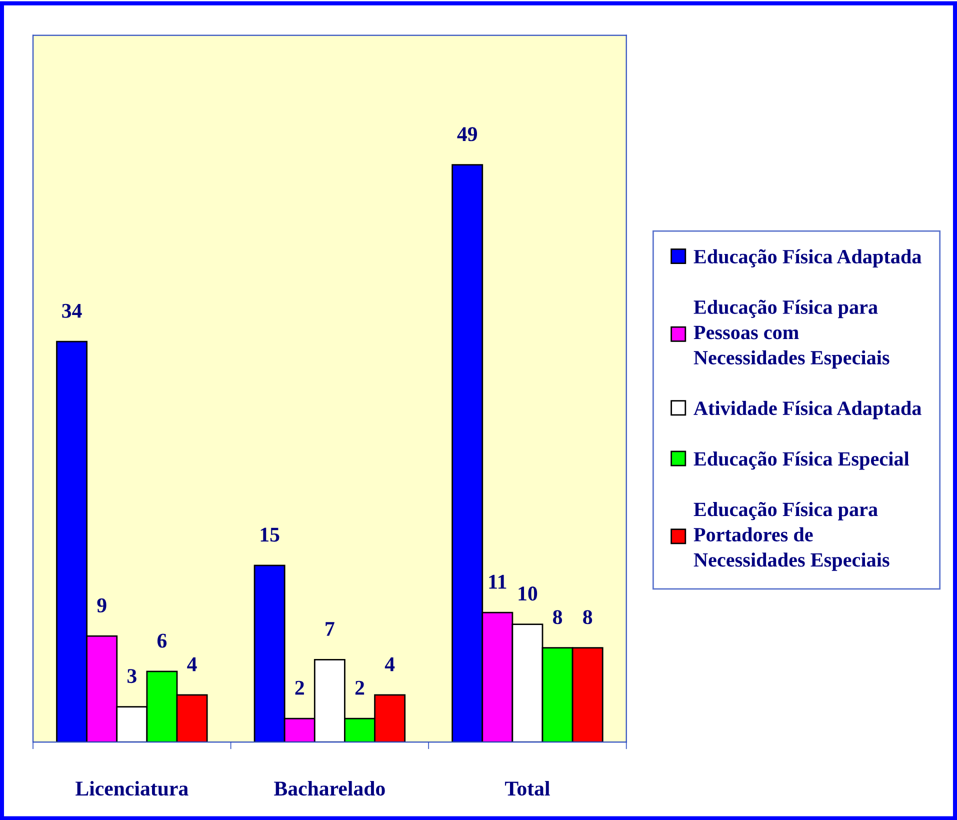 Image resolution: width=957 pixels, height=820 pixels. I want to click on x-tick-label: Total, so click(527, 788).